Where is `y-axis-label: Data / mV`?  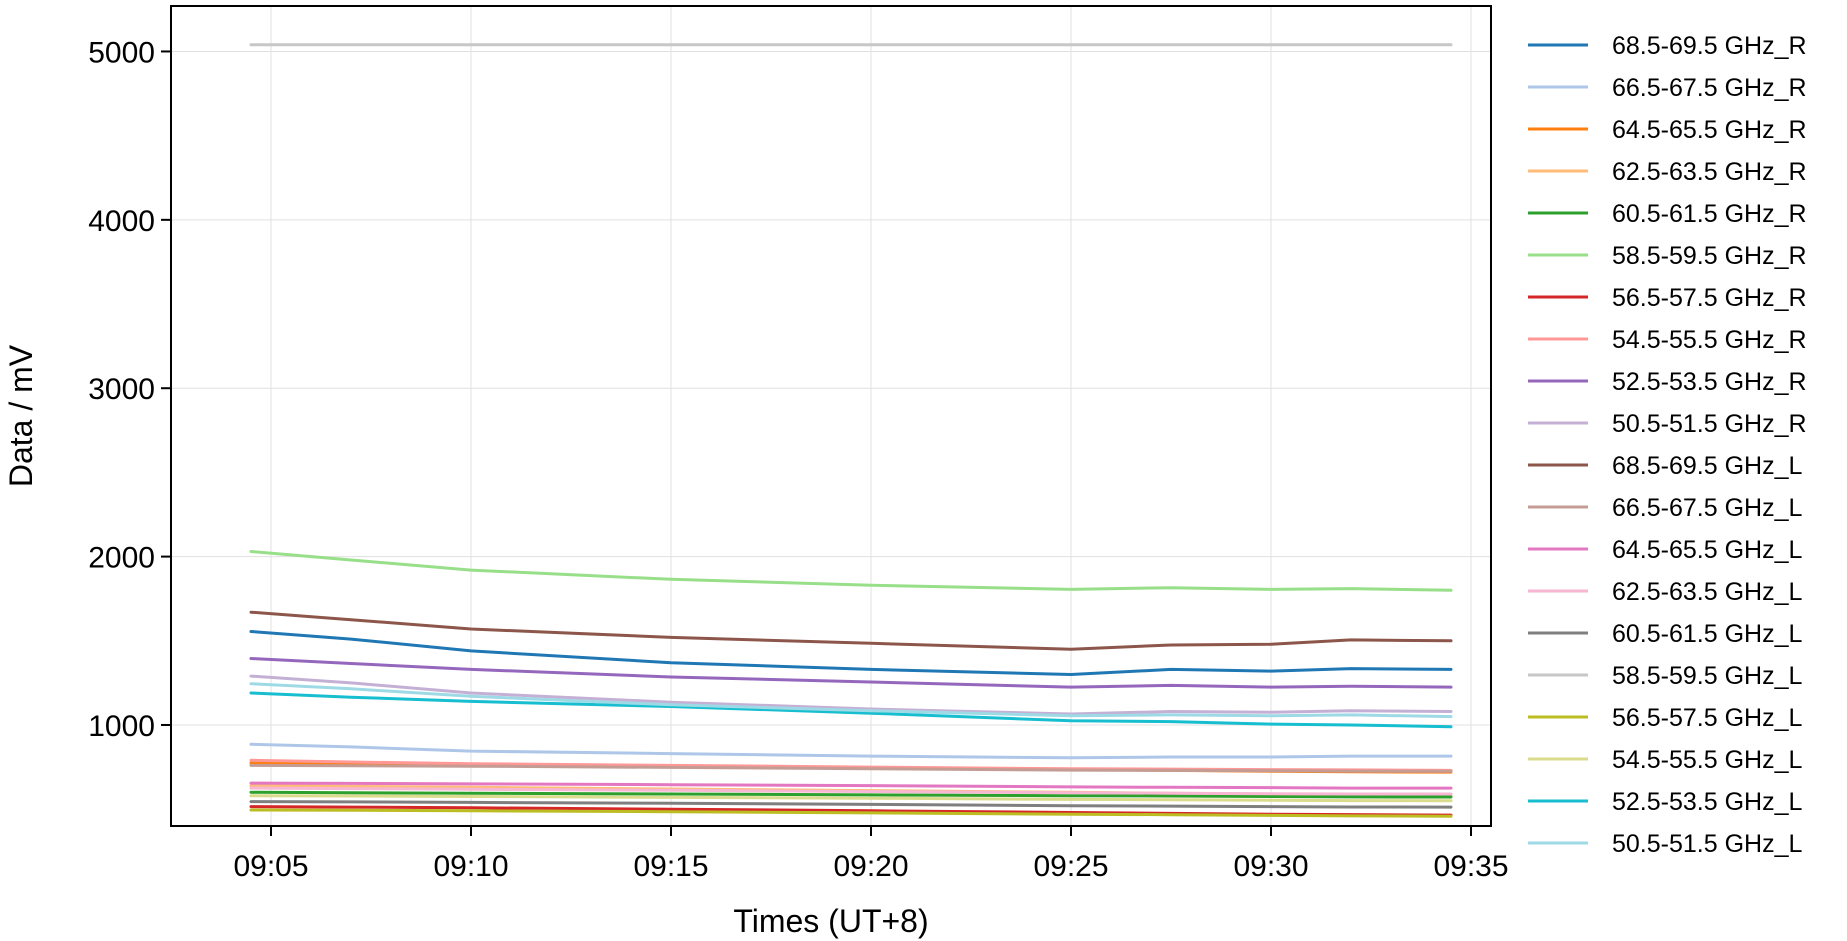 y-axis-label: Data / mV is located at coordinates (21, 415).